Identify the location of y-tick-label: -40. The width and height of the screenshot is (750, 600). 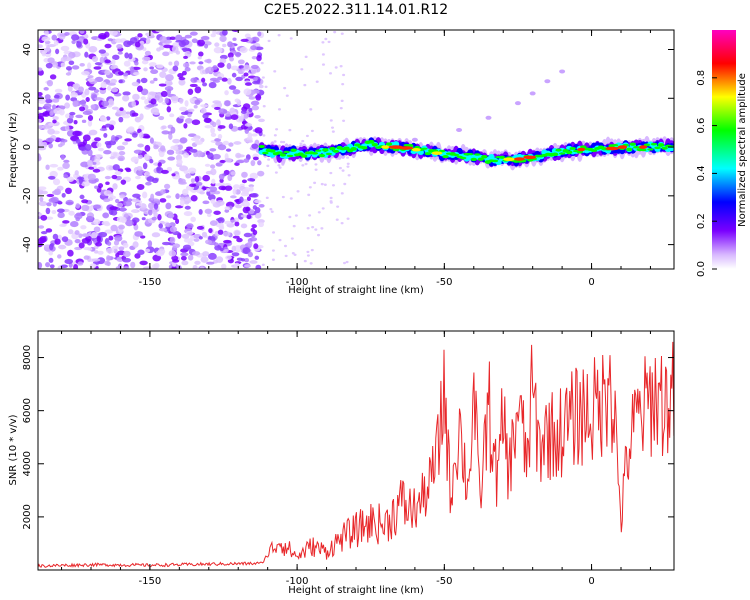
(27, 244).